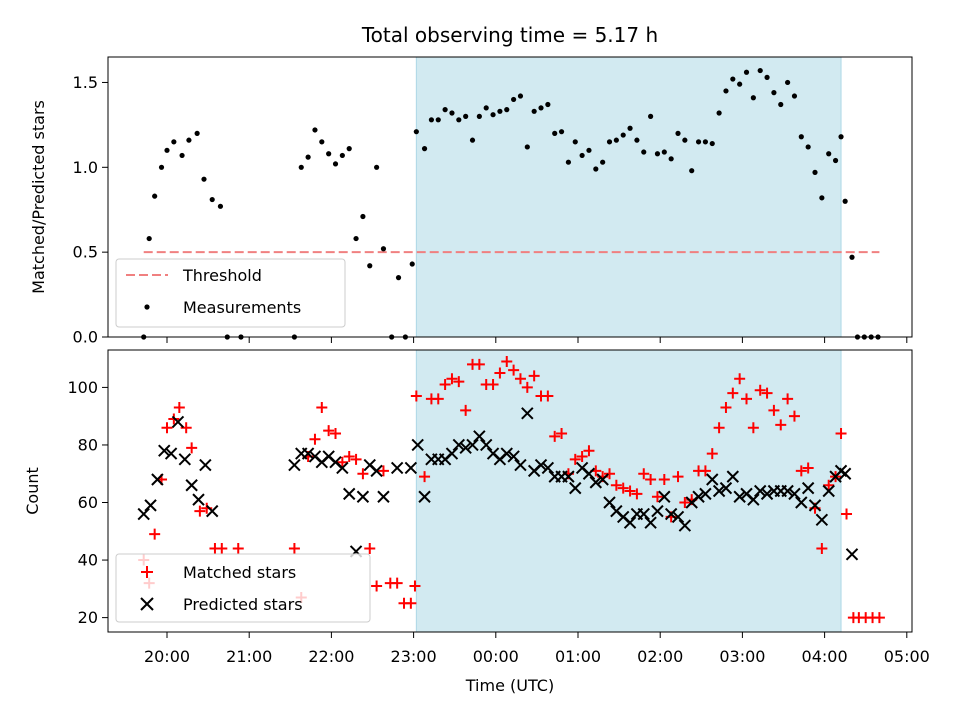 The image size is (960, 720). What do you see at coordinates (88, 617) in the screenshot?
I see `bottom-y-tick-label: 20` at bounding box center [88, 617].